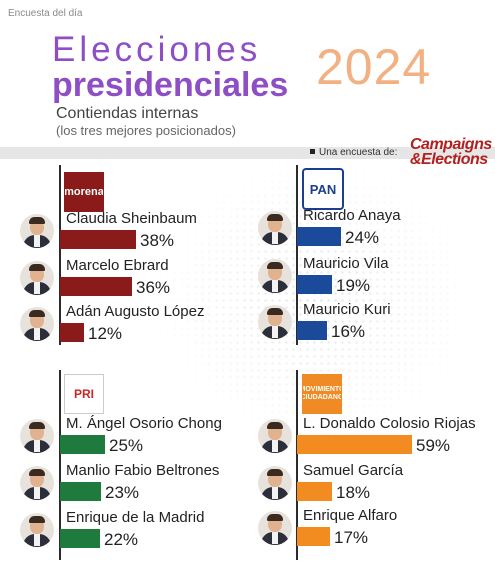  I want to click on morena-logo-text: morena, so click(84, 192).